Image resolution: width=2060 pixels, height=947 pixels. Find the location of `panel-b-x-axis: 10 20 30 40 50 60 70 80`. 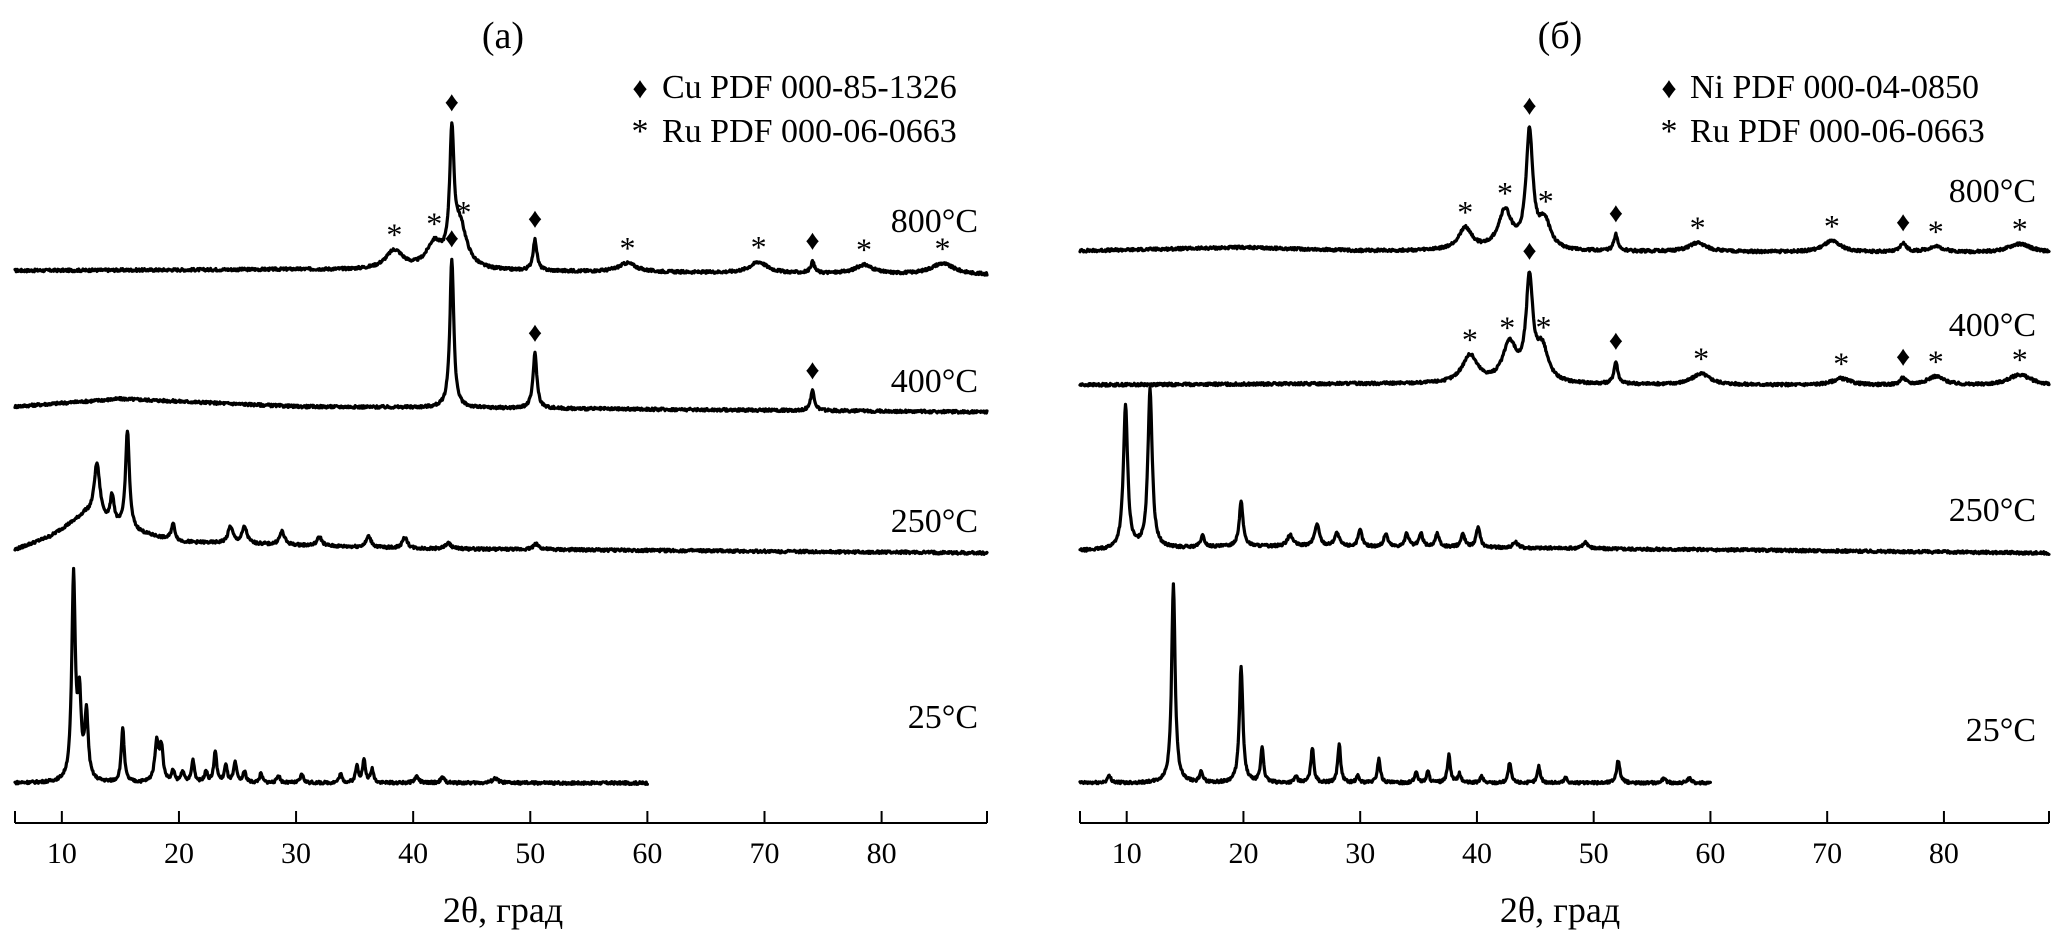

panel-b-x-axis: 10 20 30 40 50 60 70 80 is located at coordinates (1564, 840).